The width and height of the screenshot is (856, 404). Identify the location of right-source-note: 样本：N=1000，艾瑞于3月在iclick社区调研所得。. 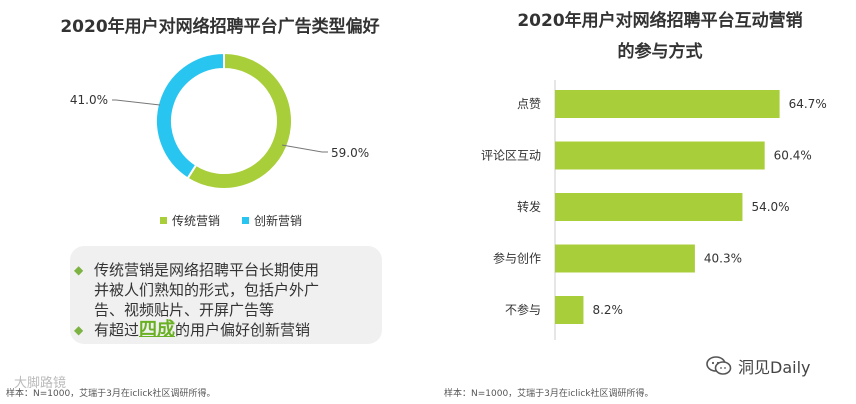
(549, 394).